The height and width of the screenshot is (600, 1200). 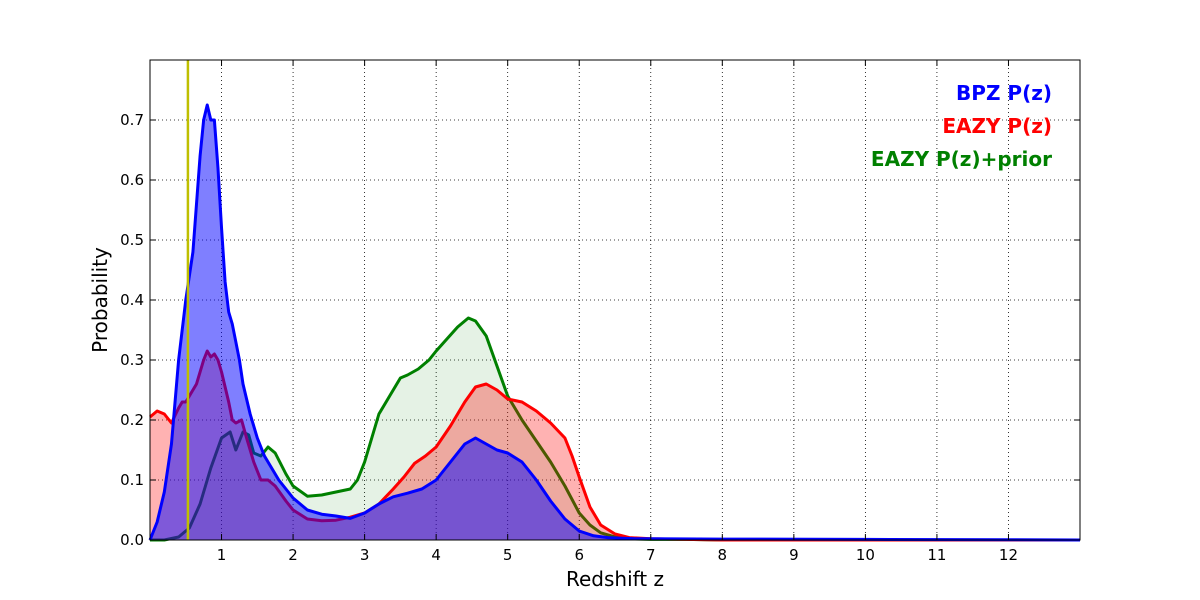 I want to click on y-tick-label: 0.0, so click(x=132, y=540).